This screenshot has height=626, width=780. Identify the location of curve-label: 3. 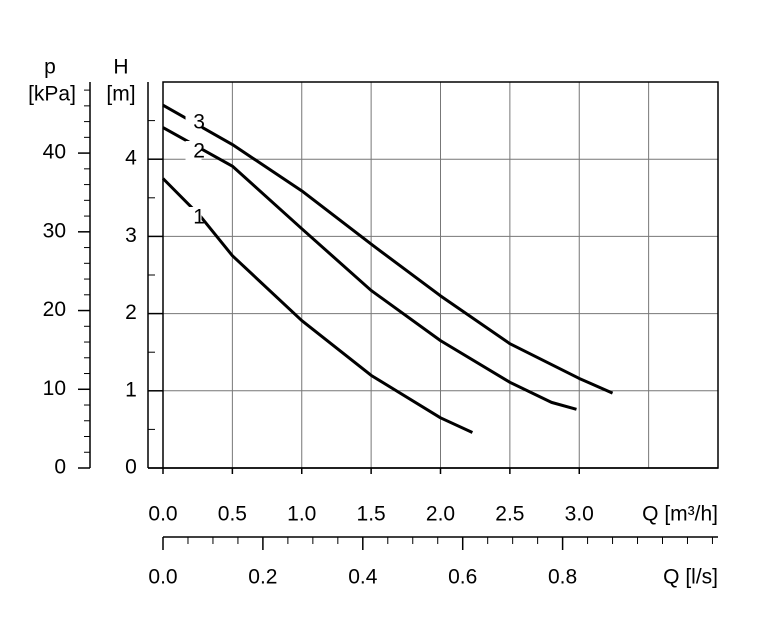
(199, 122).